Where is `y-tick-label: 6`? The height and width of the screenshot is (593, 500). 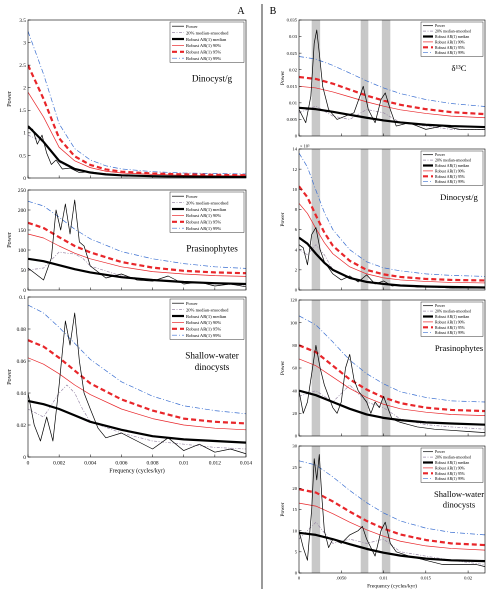
y-tick-label: 6 is located at coordinates (296, 229).